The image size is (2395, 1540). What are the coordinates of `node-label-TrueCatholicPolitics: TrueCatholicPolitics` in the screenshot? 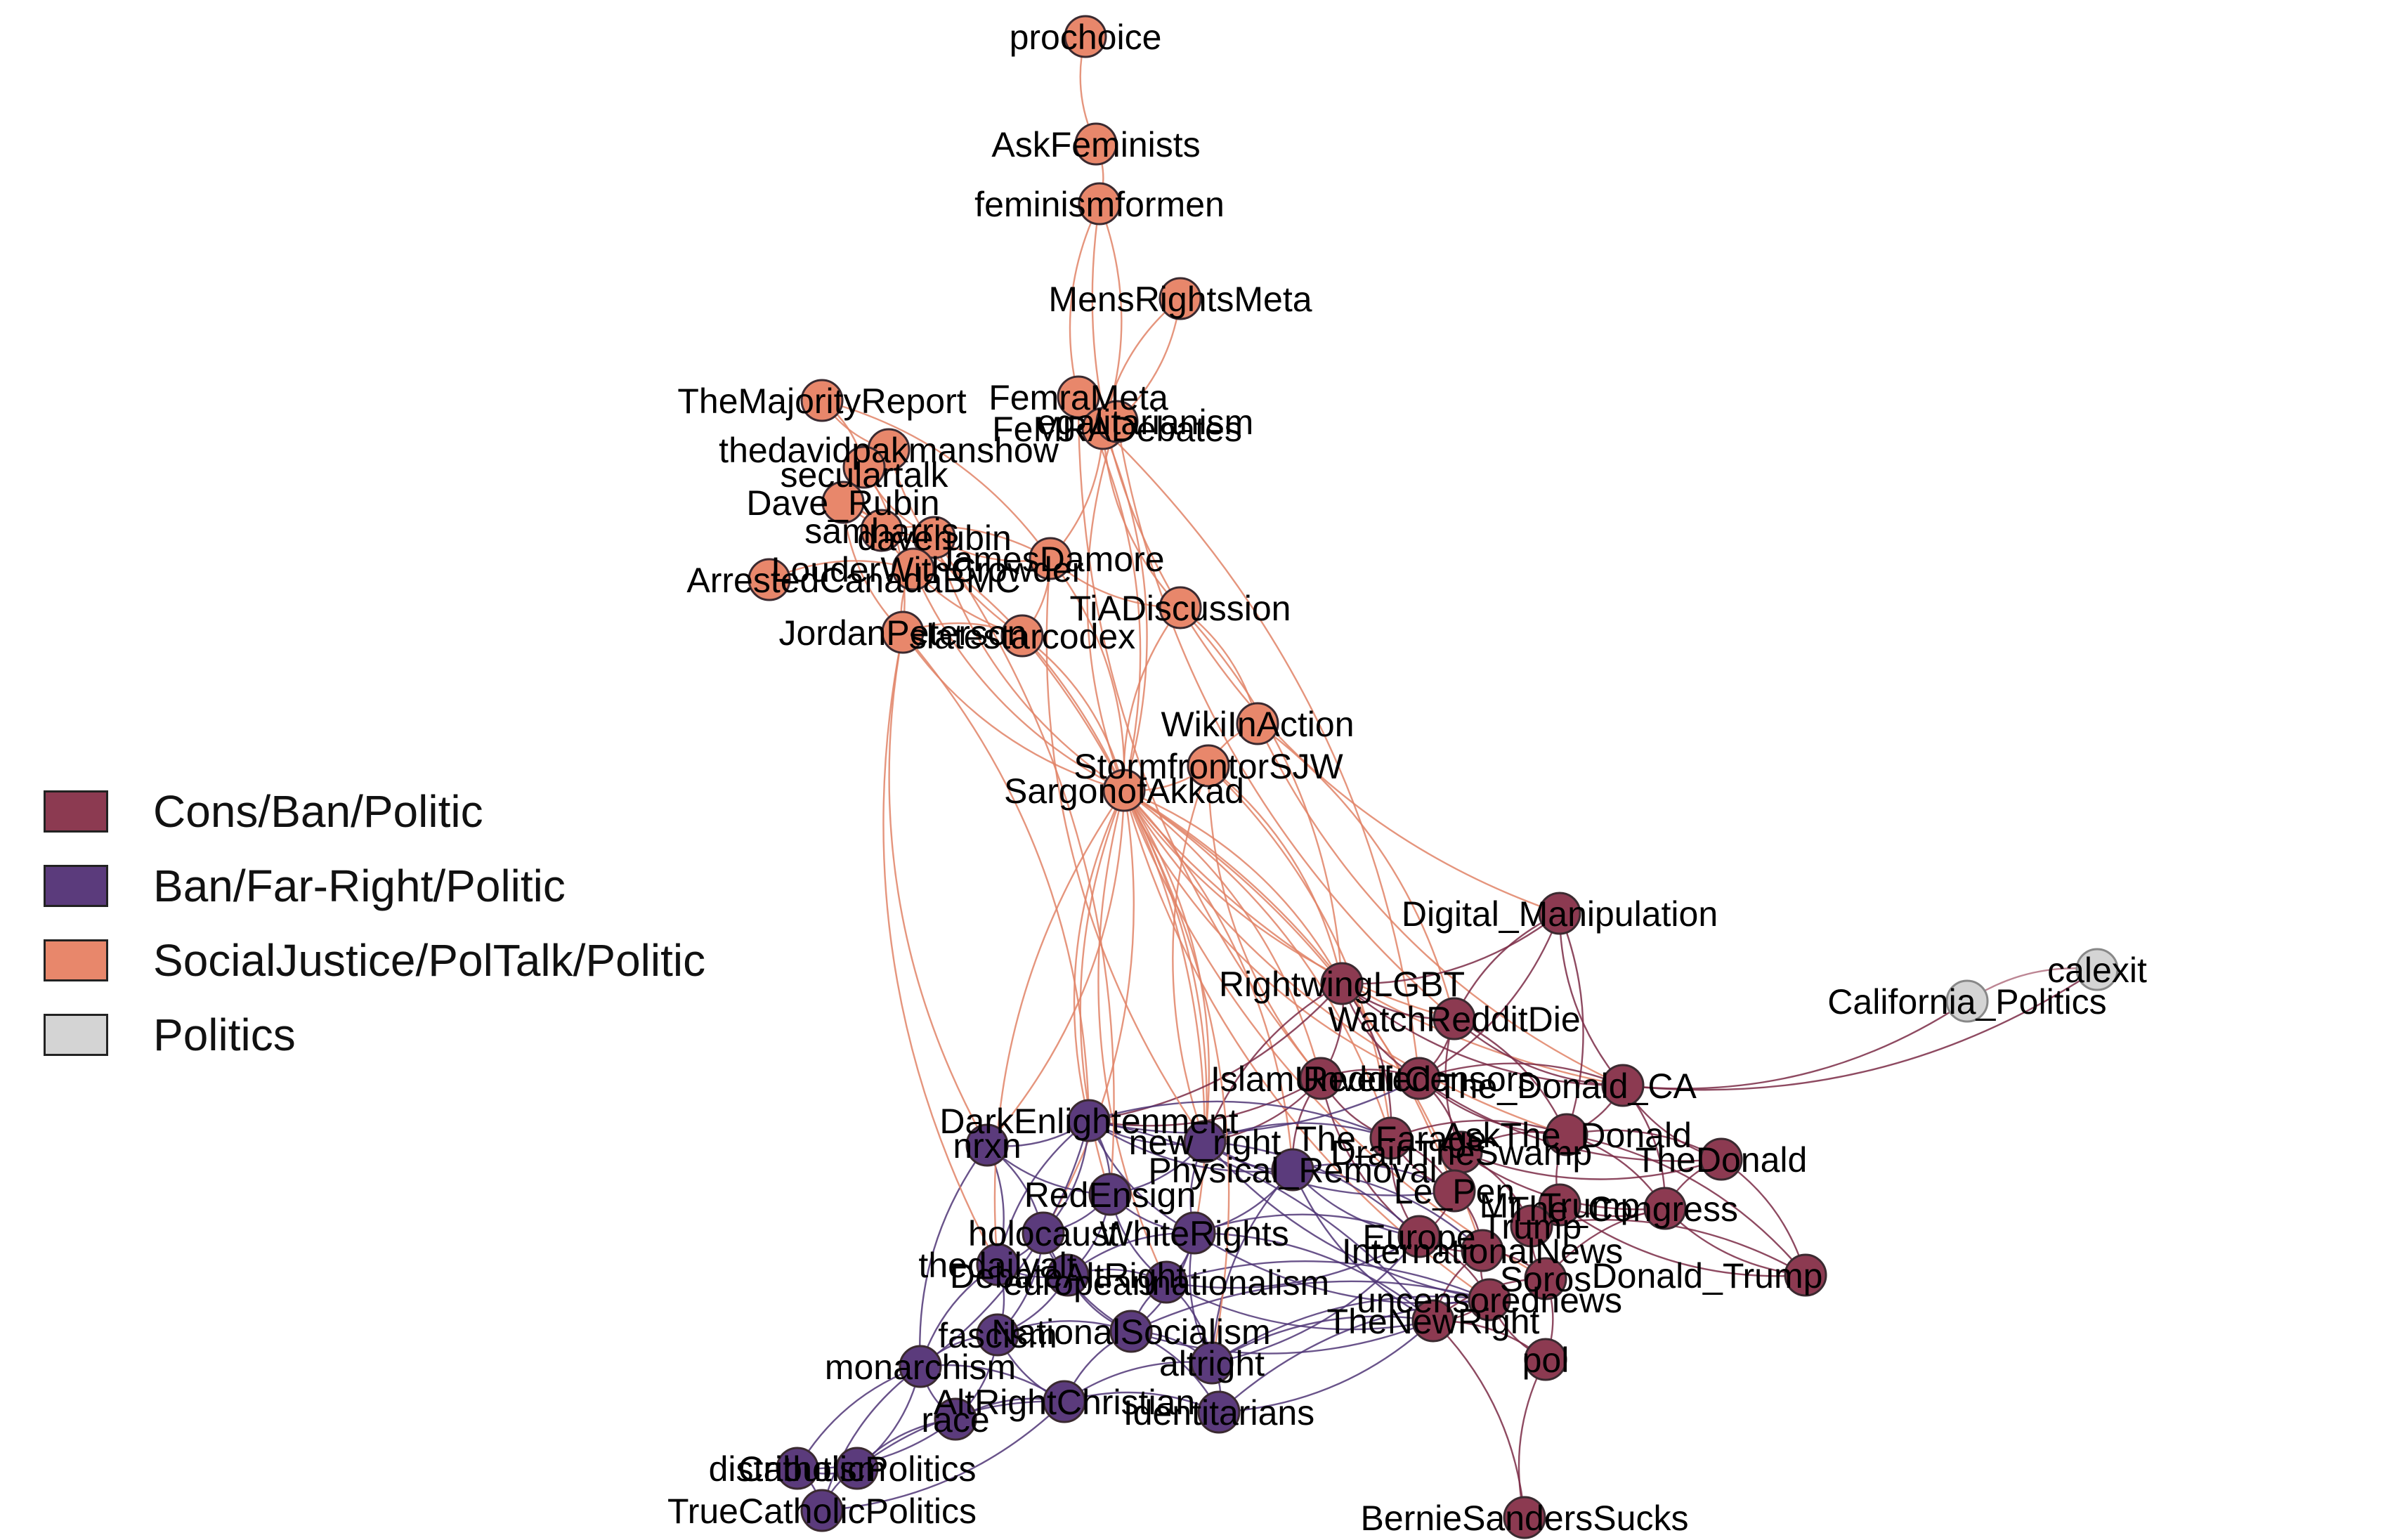 It's located at (822, 1511).